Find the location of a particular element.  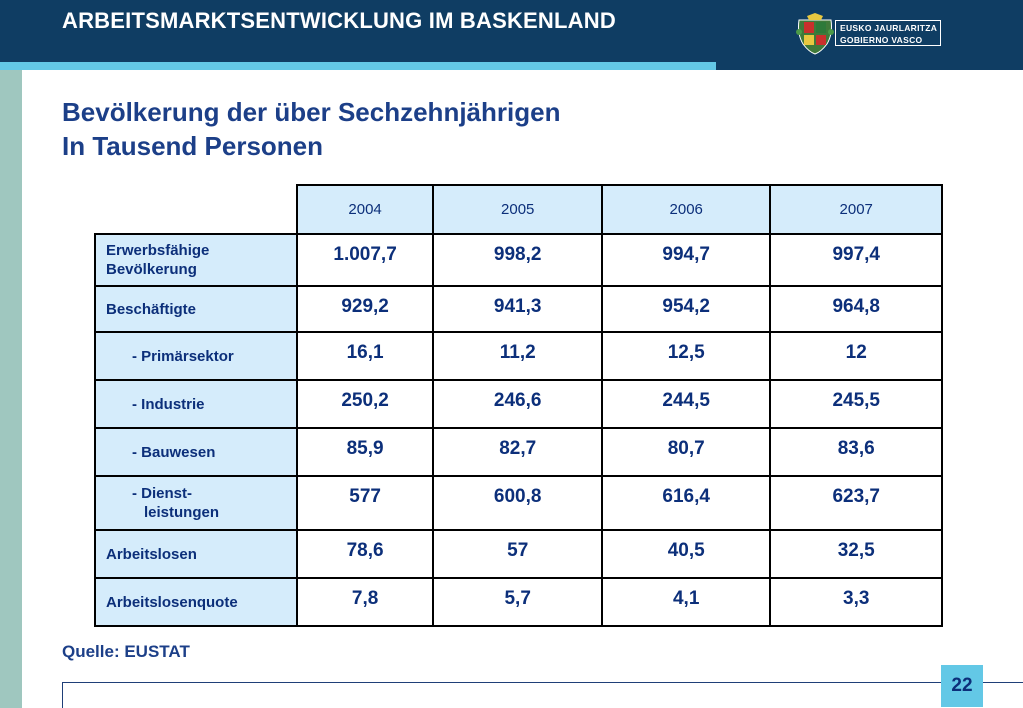

table-cell: 5,7 is located at coordinates (517, 602).